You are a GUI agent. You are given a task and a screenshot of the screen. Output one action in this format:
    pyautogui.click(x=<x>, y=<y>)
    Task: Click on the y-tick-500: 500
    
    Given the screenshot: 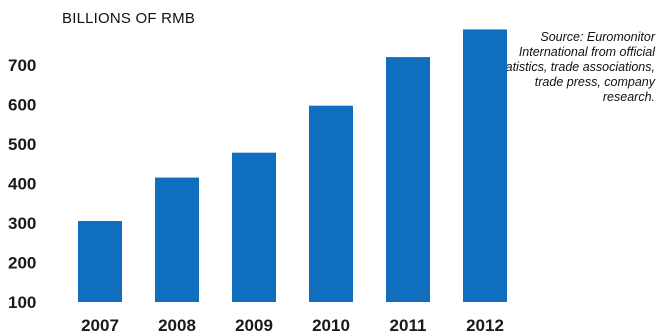 What is the action you would take?
    pyautogui.click(x=22, y=144)
    